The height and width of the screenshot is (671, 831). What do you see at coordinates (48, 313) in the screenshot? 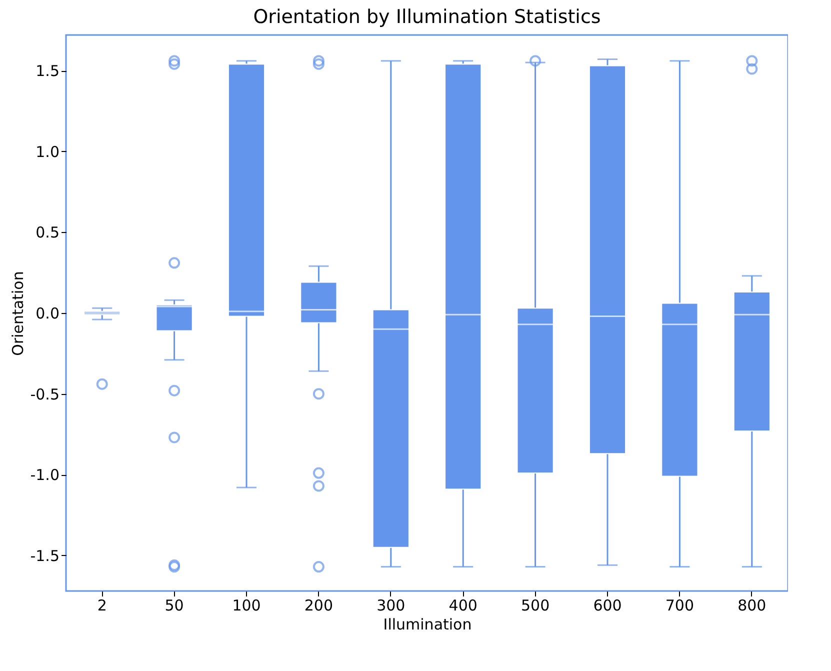
I see `y-tick-label: 0.0` at bounding box center [48, 313].